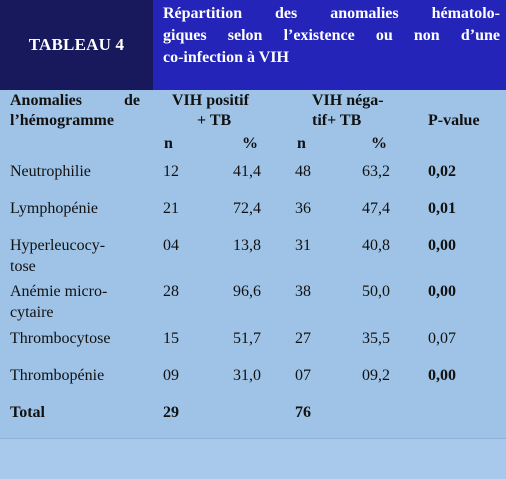 The image size is (506, 479). What do you see at coordinates (171, 338) in the screenshot?
I see `cell-pos-n: 15` at bounding box center [171, 338].